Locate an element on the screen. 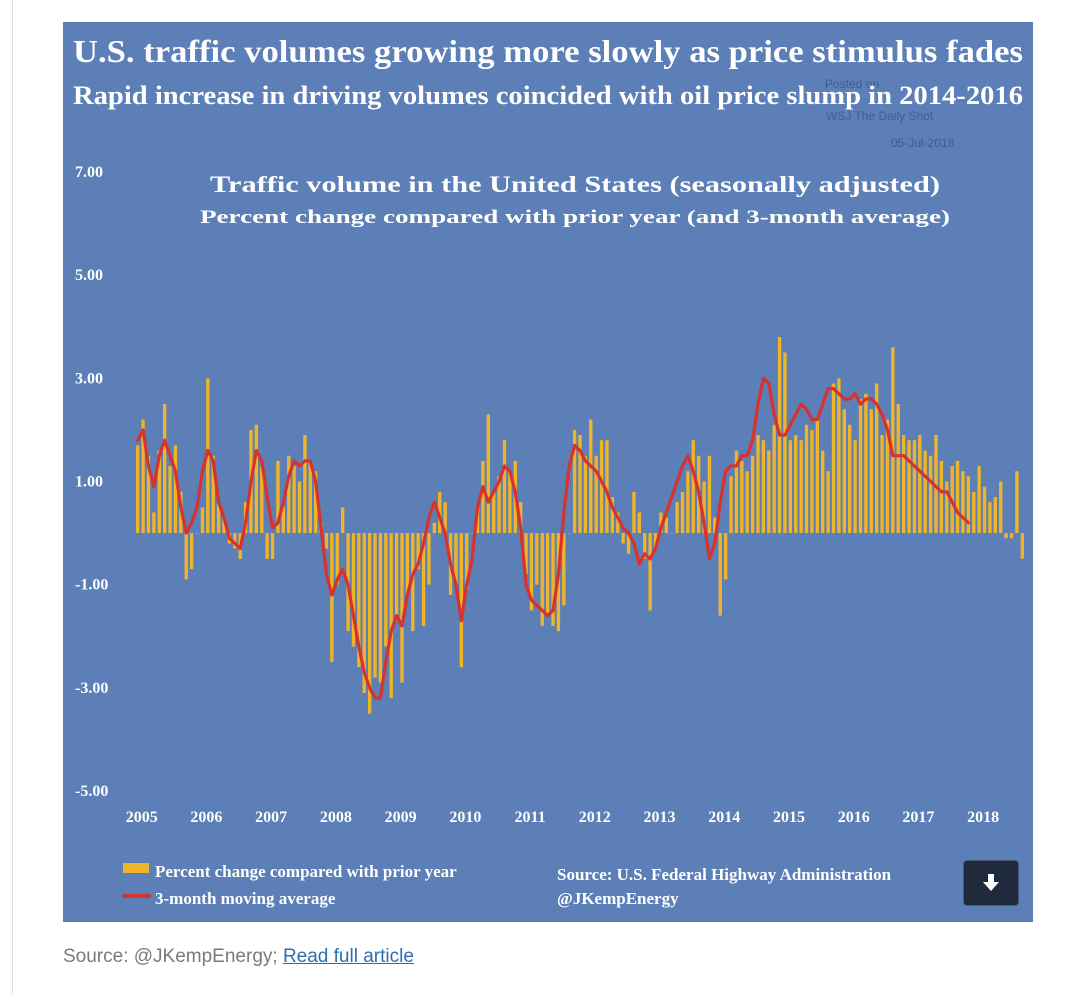 This screenshot has height=994, width=1086. legend-bar-swatch is located at coordinates (136, 868).